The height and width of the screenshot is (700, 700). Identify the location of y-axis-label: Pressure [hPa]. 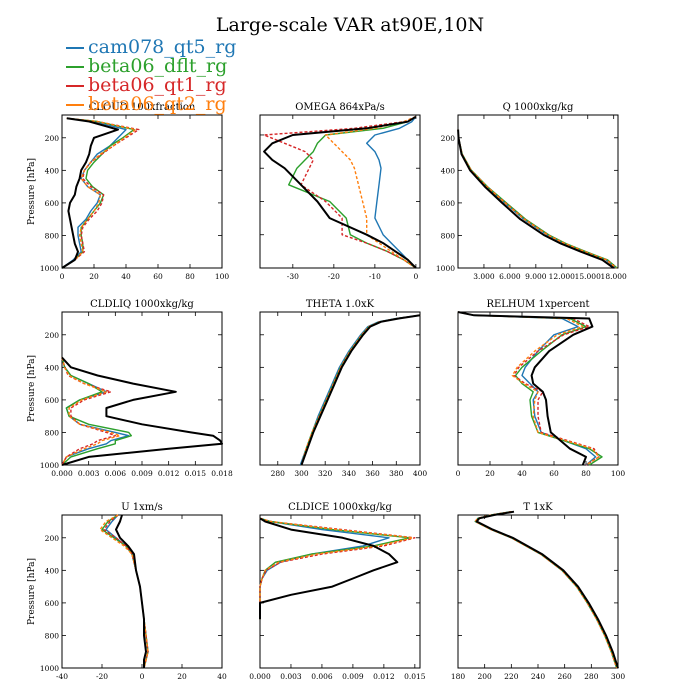
(32, 191).